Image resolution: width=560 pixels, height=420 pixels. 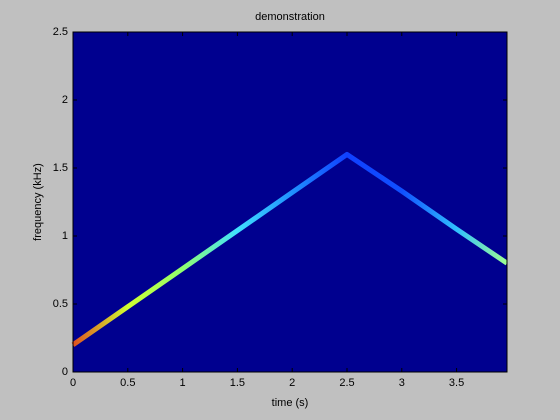 What do you see at coordinates (127, 383) in the screenshot?
I see `x-tick-label: 0.5` at bounding box center [127, 383].